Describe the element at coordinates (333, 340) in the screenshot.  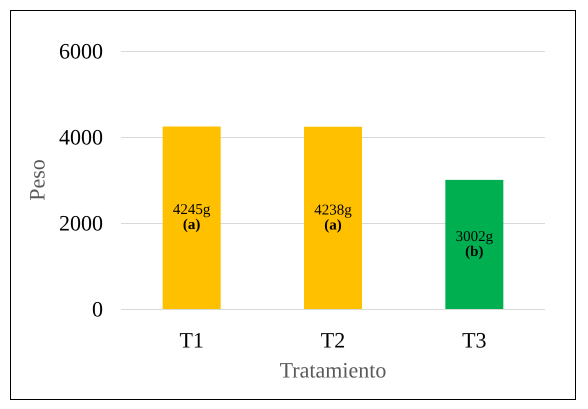
I see `x-tick-label: T2` at that location.